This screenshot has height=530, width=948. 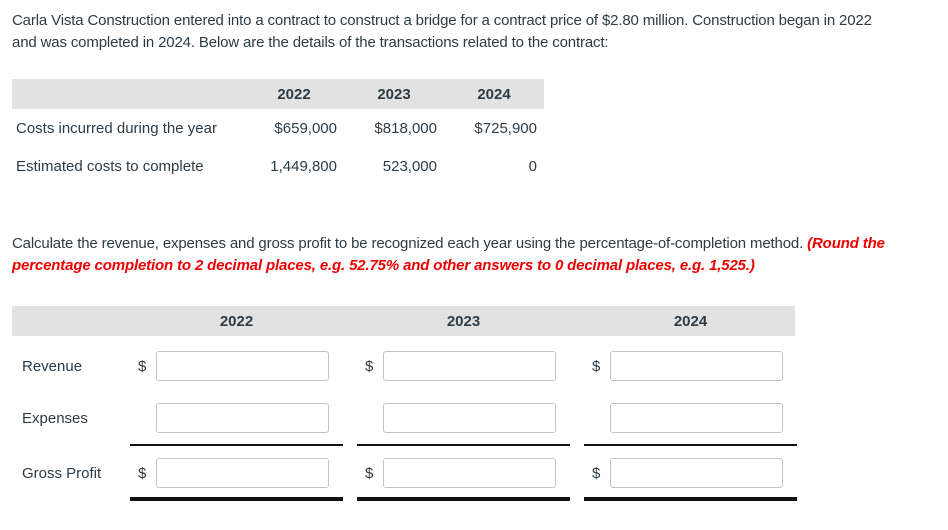 What do you see at coordinates (236, 321) in the screenshot?
I see `answer-header-year-2022: 2022` at bounding box center [236, 321].